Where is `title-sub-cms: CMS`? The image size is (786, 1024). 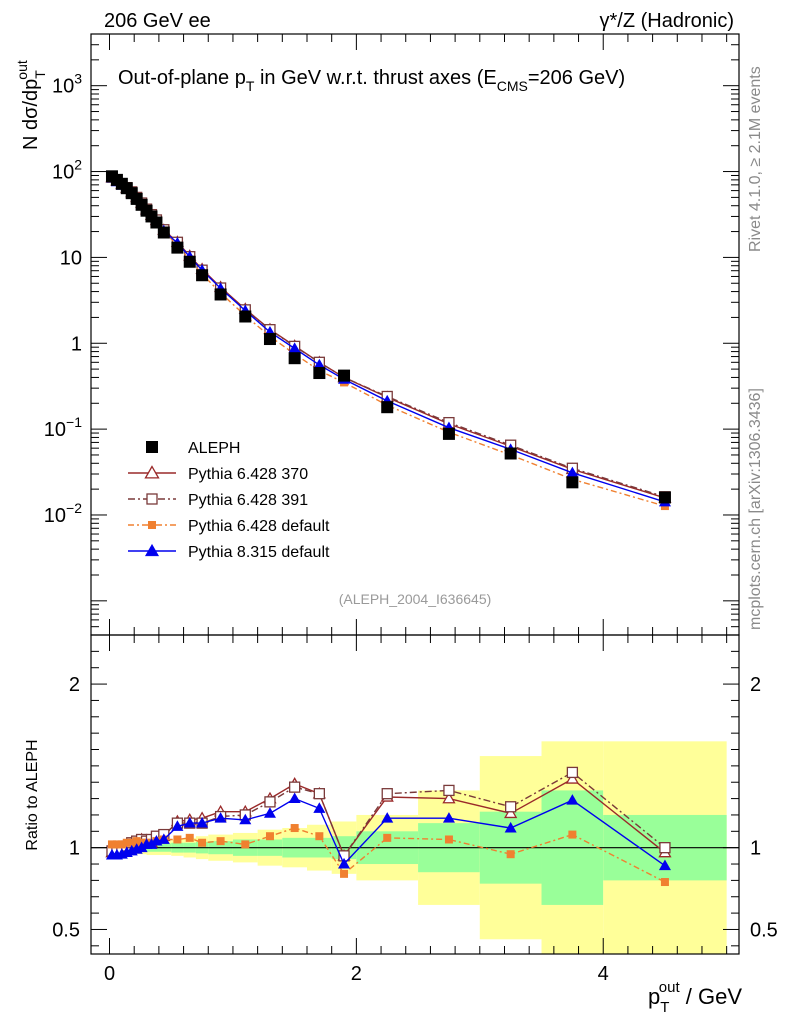 title-sub-cms: CMS is located at coordinates (512, 86).